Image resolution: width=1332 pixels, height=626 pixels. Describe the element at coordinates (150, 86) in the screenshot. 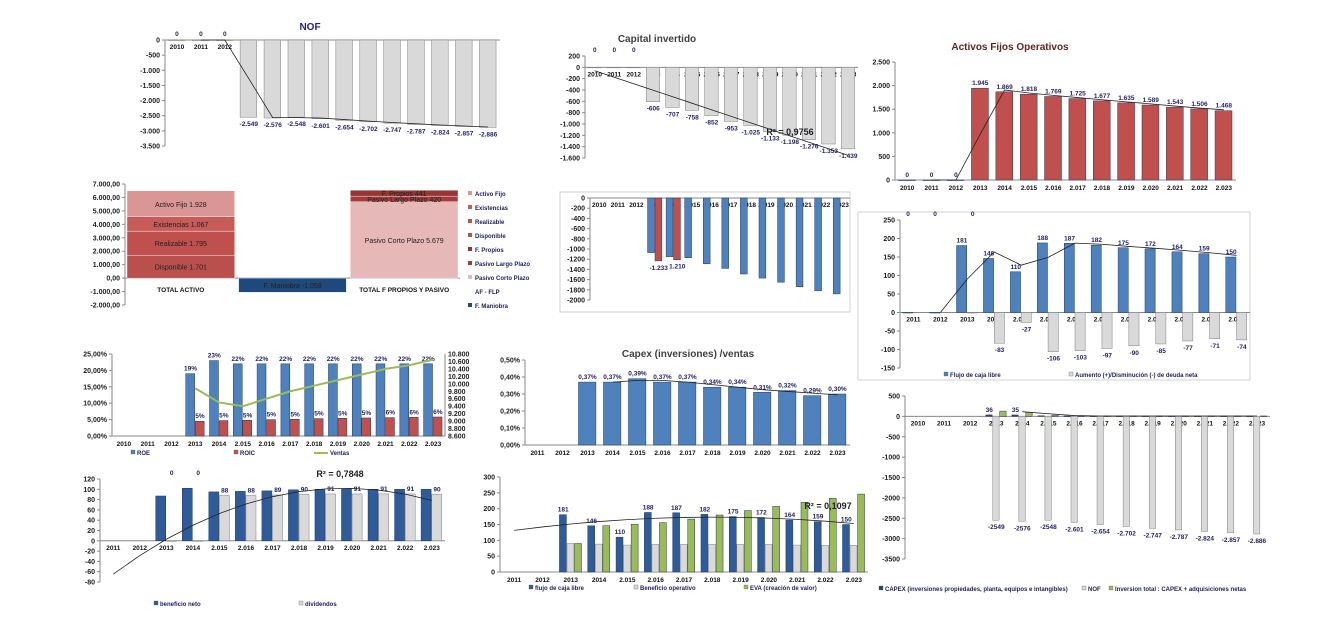

I see `y-tick-label: -1.500` at that location.